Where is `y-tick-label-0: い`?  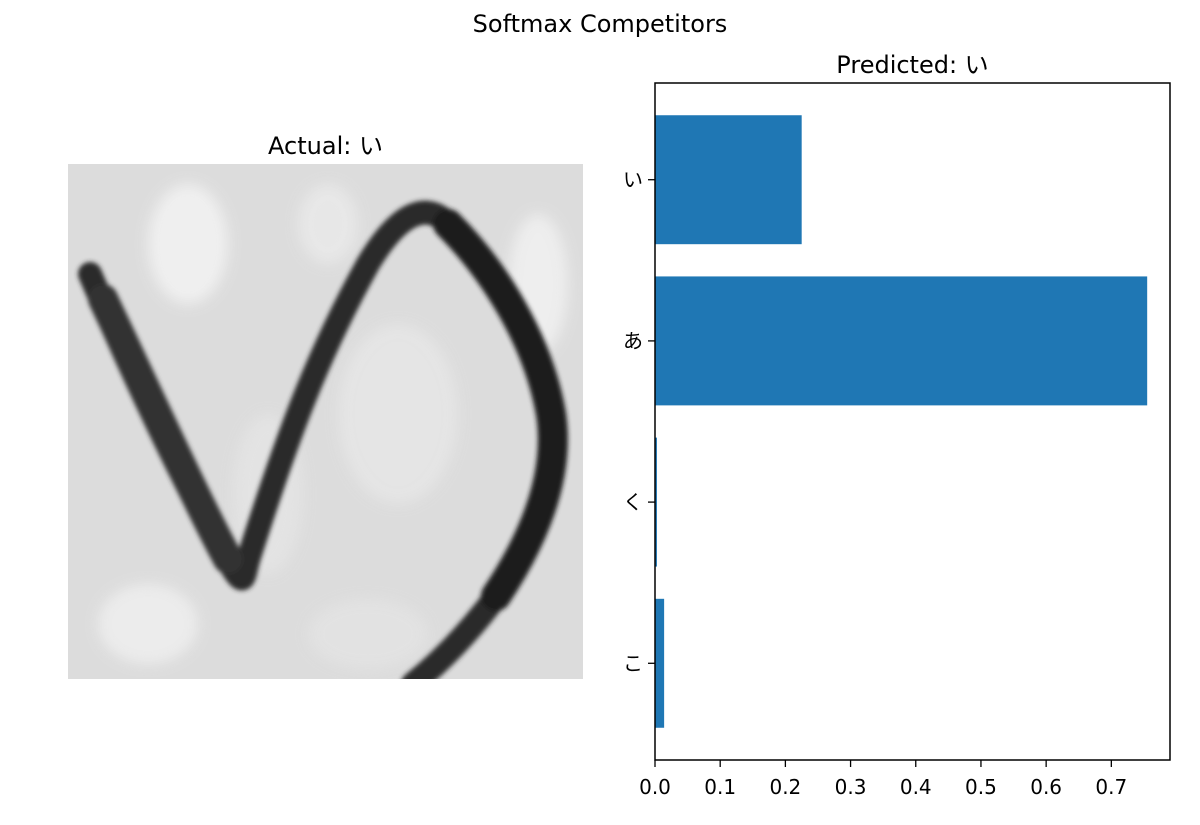
y-tick-label-0: い is located at coordinates (633, 180).